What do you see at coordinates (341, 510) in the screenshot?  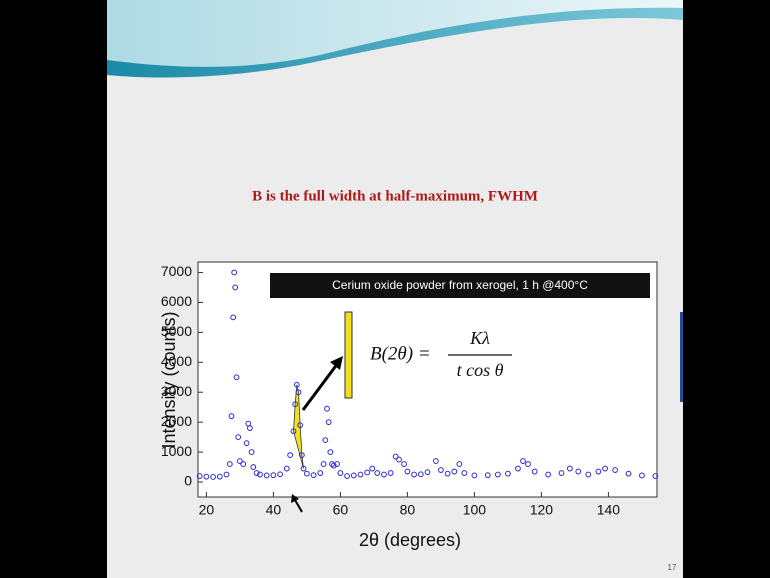 I see `x-tick-label: 60` at bounding box center [341, 510].